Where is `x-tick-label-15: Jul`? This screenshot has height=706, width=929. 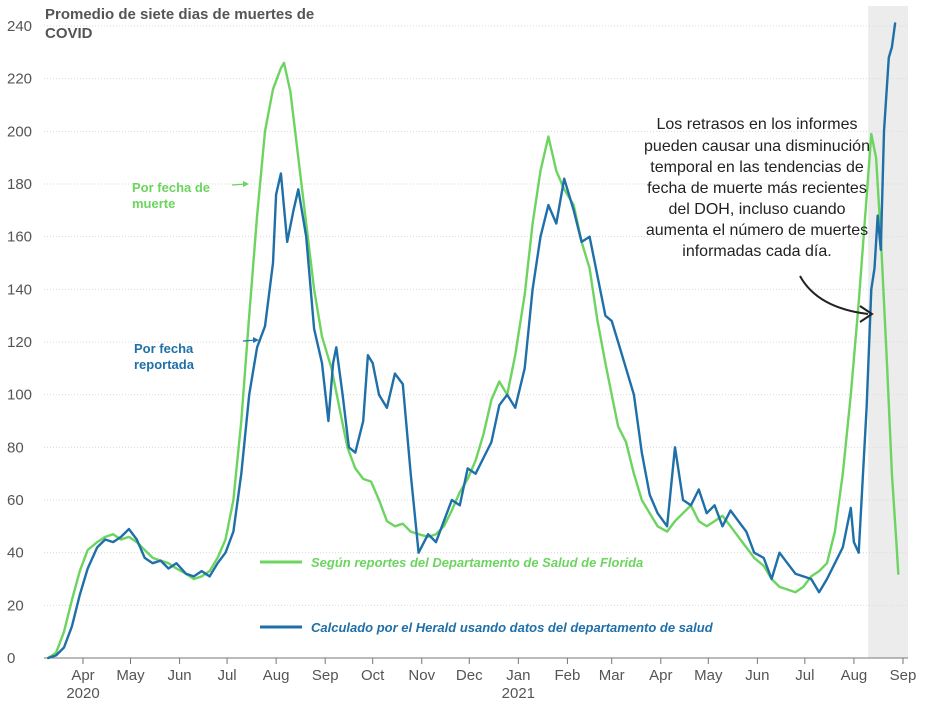 x-tick-label-15: Jul is located at coordinates (804, 675).